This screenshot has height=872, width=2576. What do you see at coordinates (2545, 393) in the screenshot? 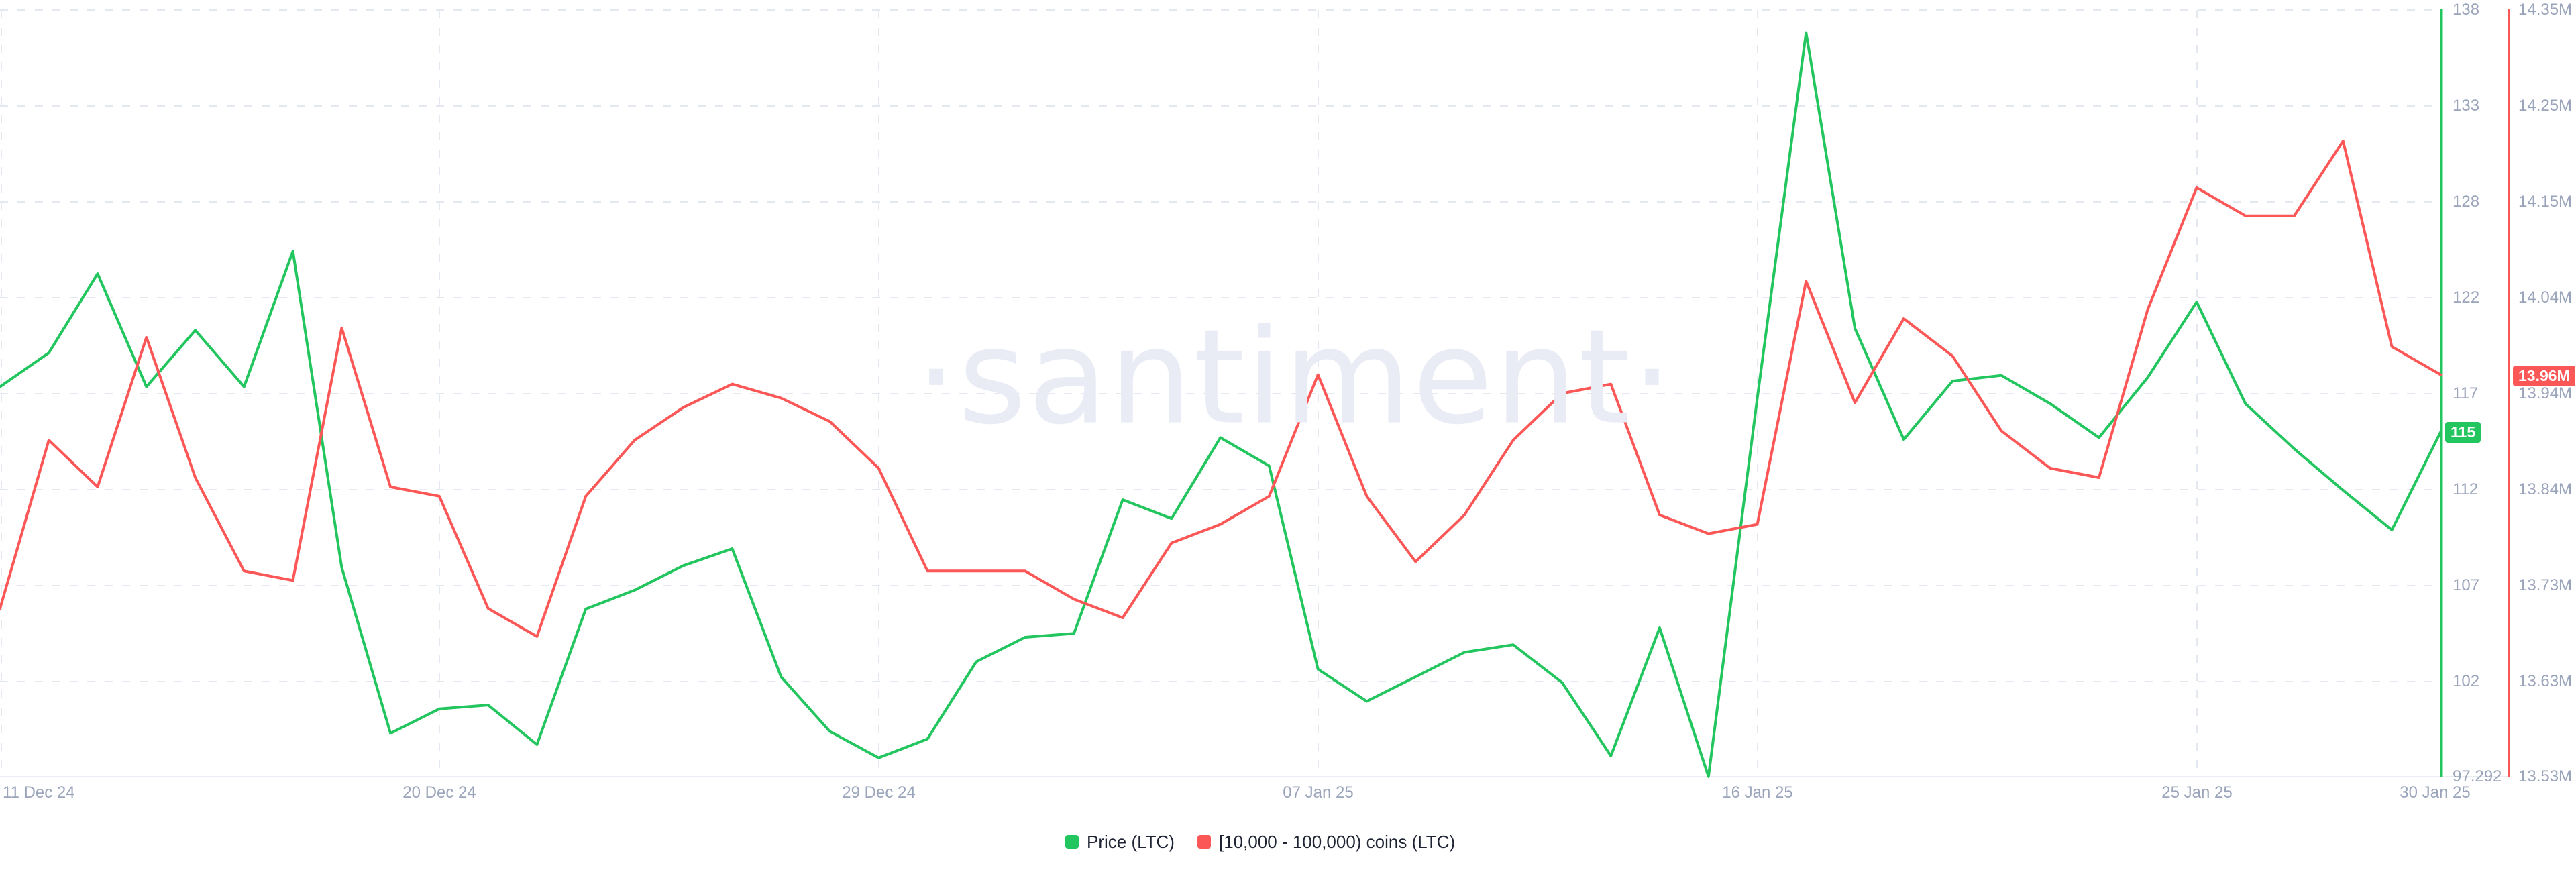
I see `supply-tick: 13.94M` at bounding box center [2545, 393].